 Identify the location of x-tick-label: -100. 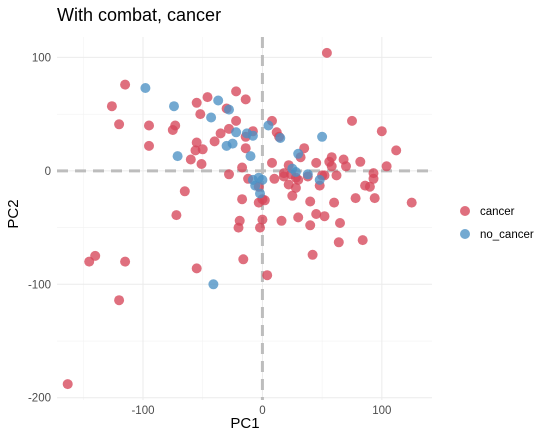
(142, 411).